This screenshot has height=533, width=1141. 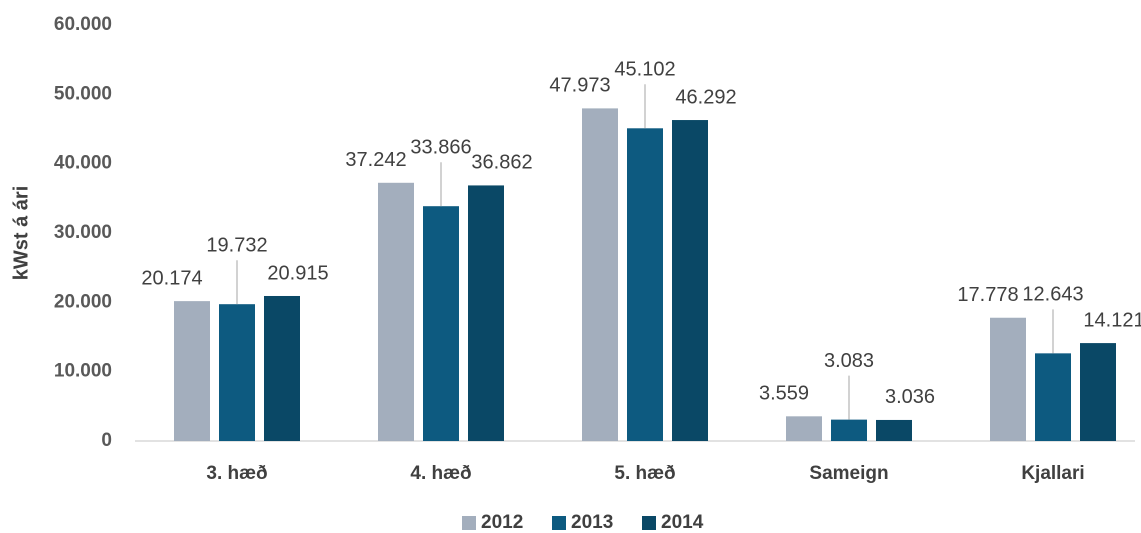 I want to click on data-label: 14.121, so click(x=1112, y=320).